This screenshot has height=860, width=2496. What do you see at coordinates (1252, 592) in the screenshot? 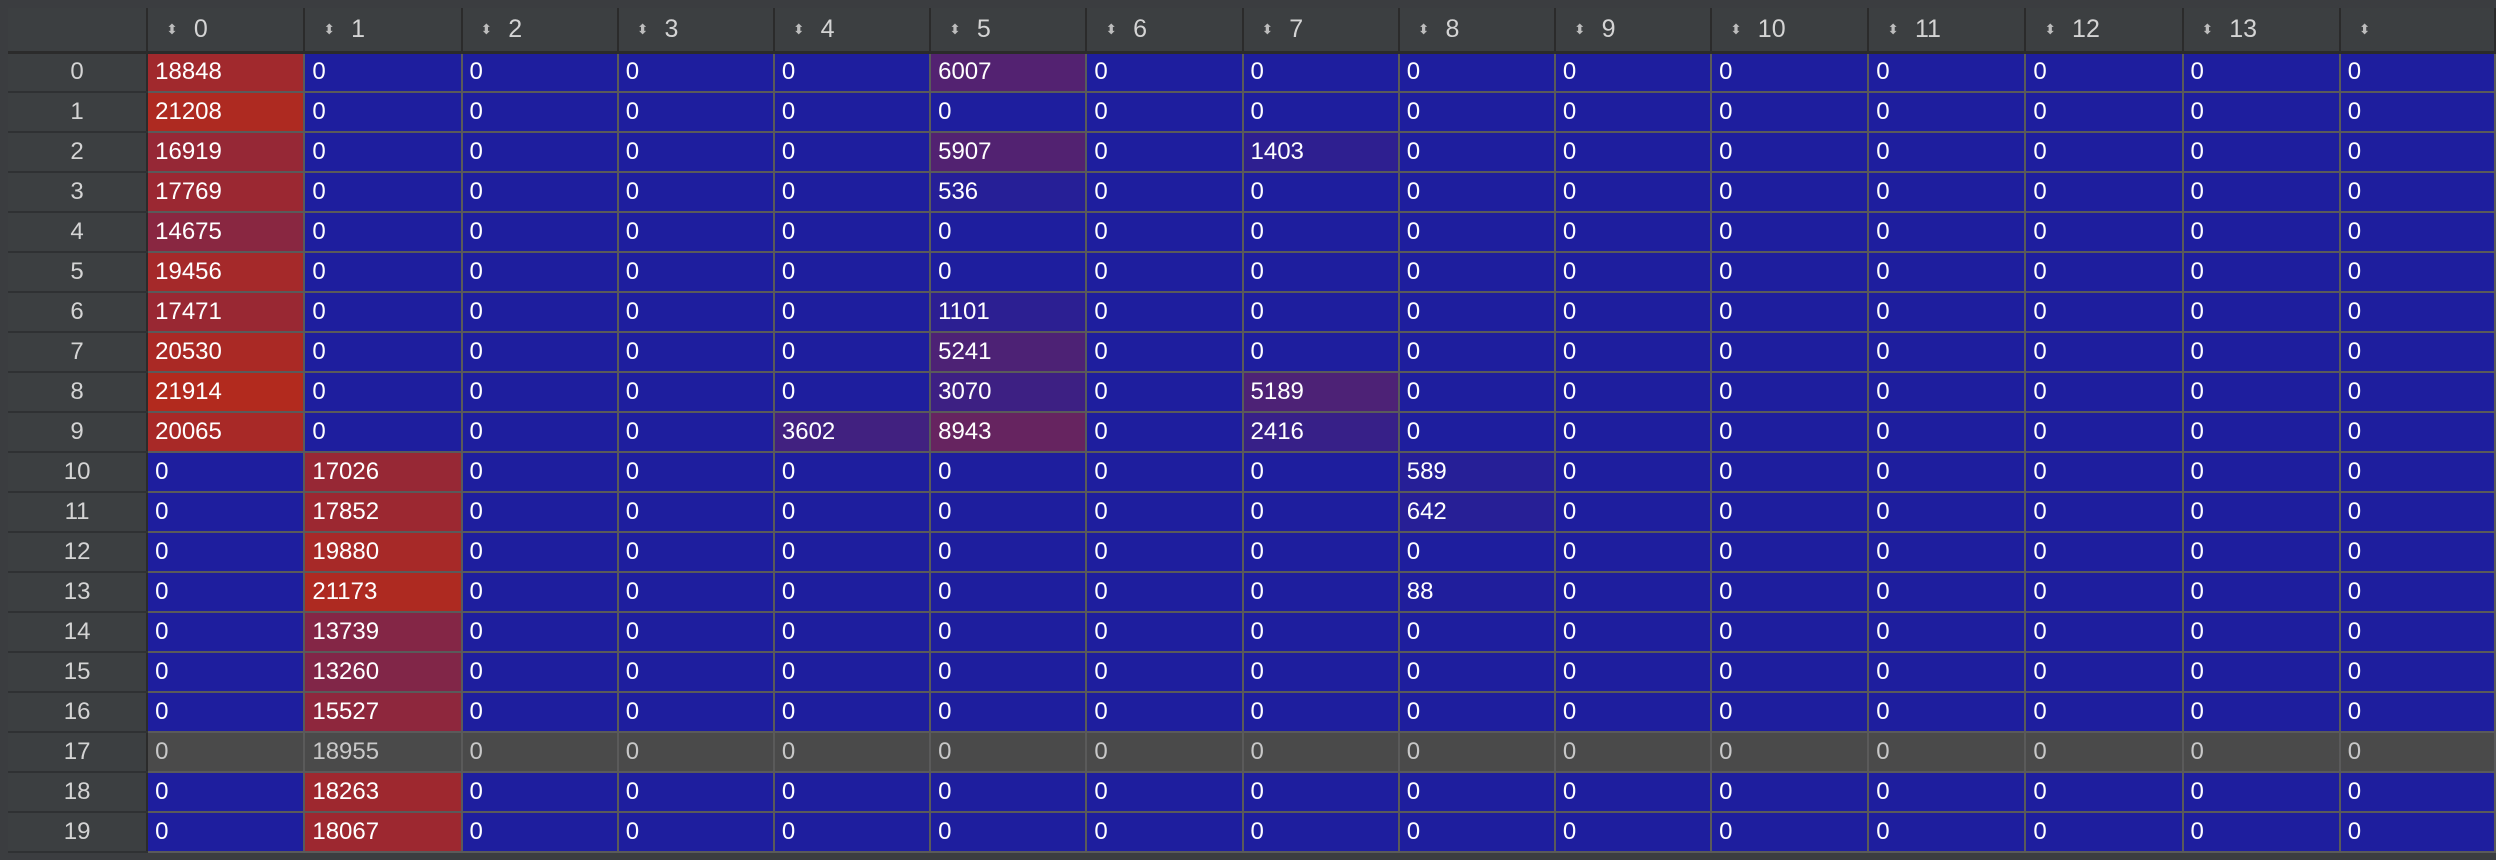
I see `table-row: 13 0 21173 0 0 0 0 0 0 88 0 0 0 0 0 0` at bounding box center [1252, 592].